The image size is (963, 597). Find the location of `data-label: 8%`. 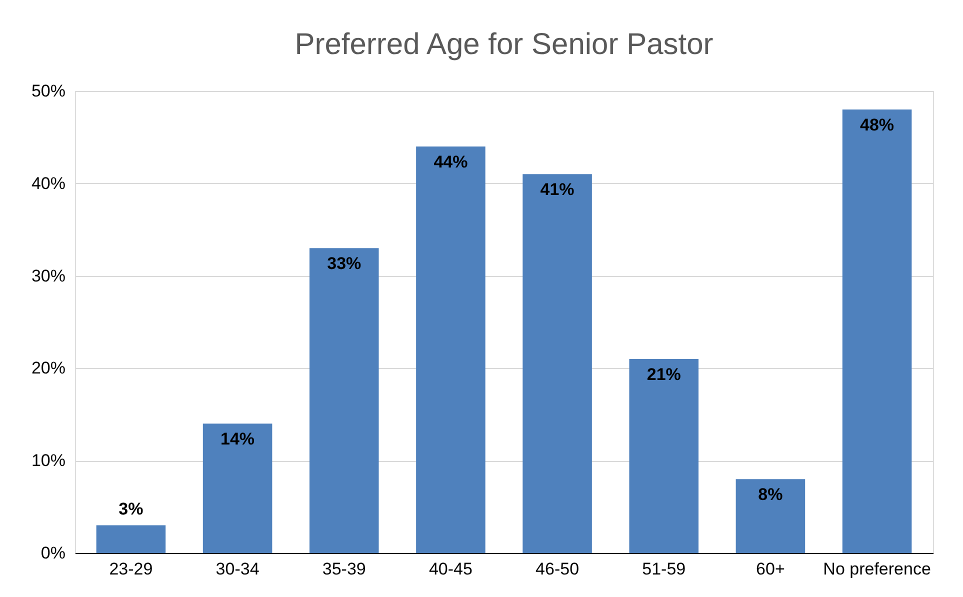

data-label: 8% is located at coordinates (770, 494).